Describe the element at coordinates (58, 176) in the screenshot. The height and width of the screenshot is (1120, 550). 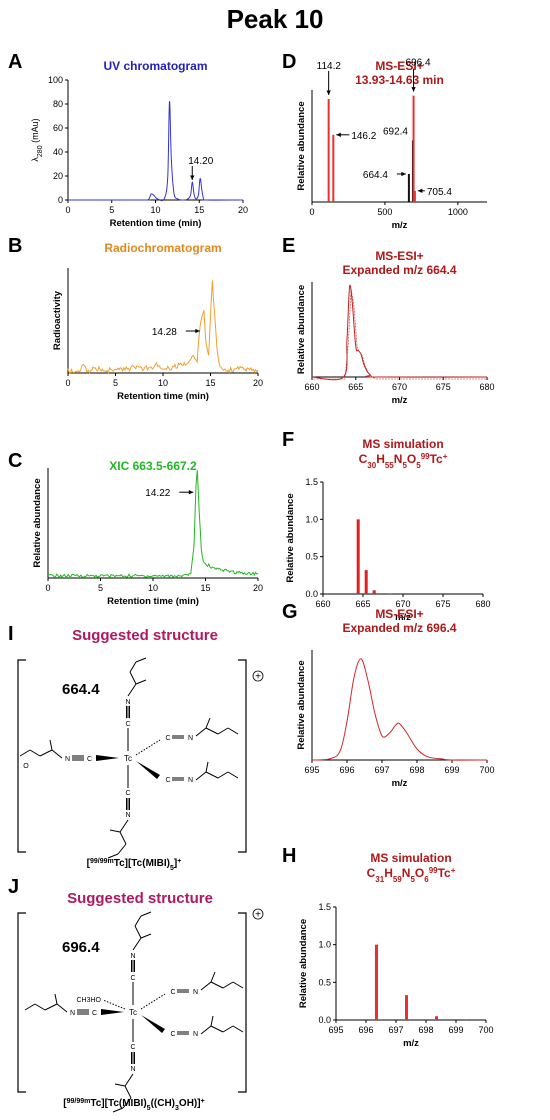
I see `y-tick-label: 20` at that location.